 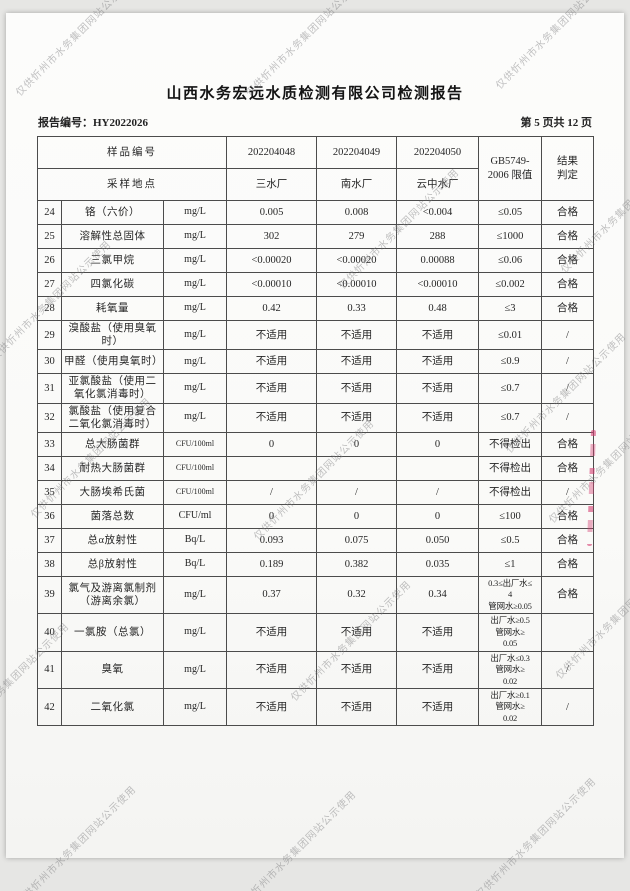 I want to click on table-row: 35 大肠埃希氏菌 CFU/100ml / / / 不得检出 /, so click(x=316, y=492).